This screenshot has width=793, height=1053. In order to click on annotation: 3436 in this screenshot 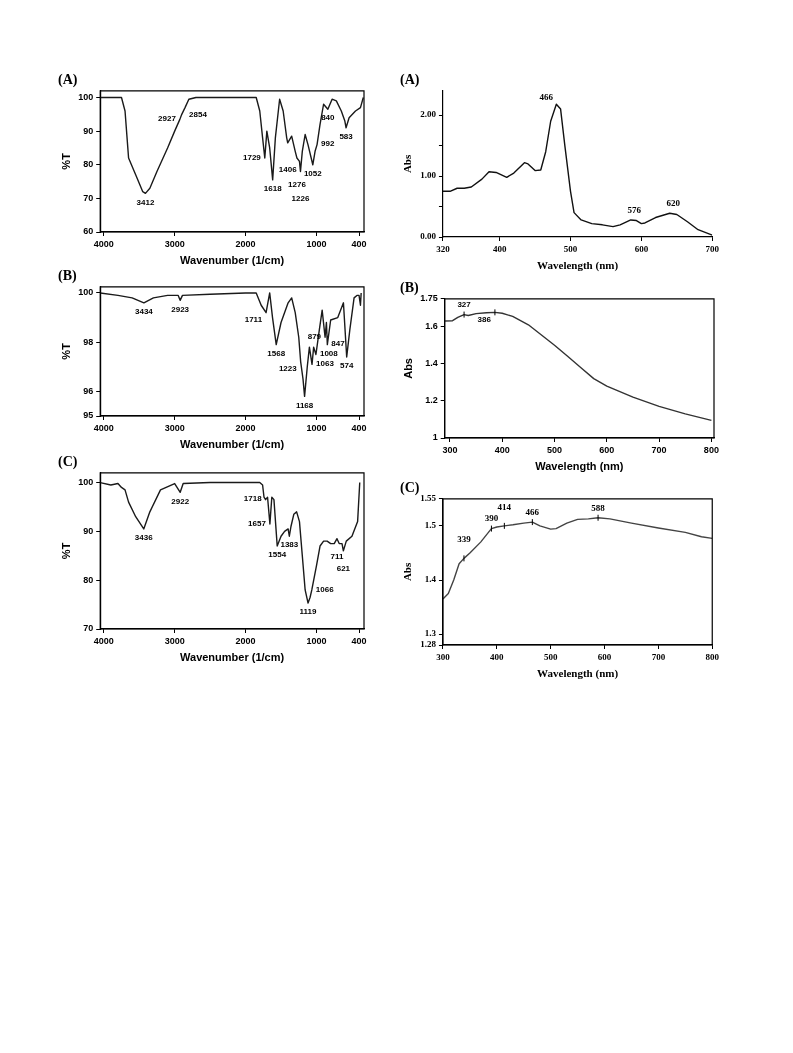, I will do `click(144, 538)`.